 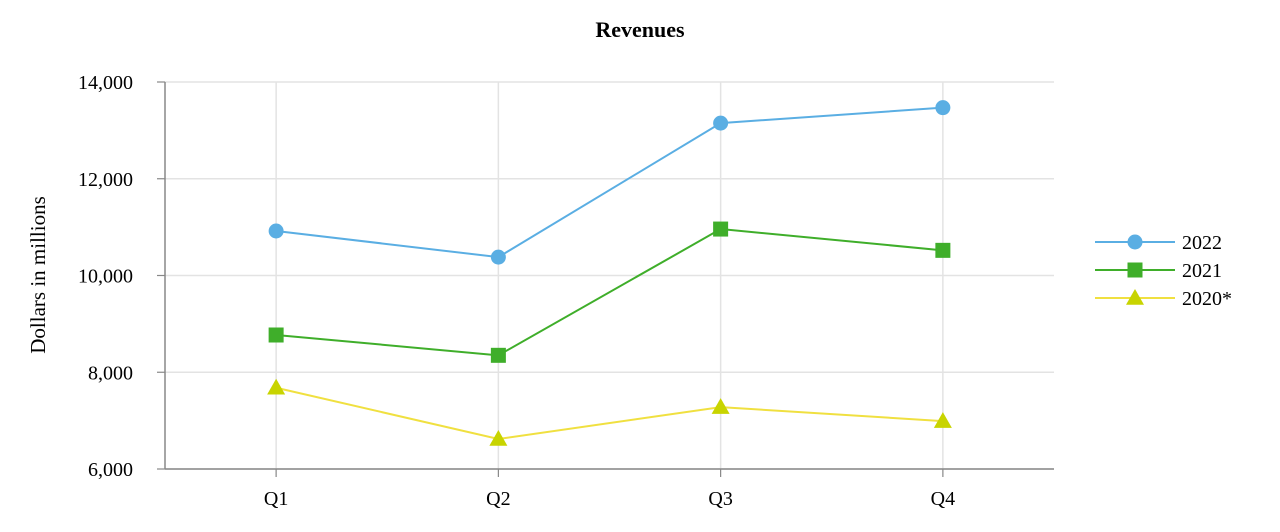 I want to click on legend: 2022 2021 2020*, so click(x=1163, y=271).